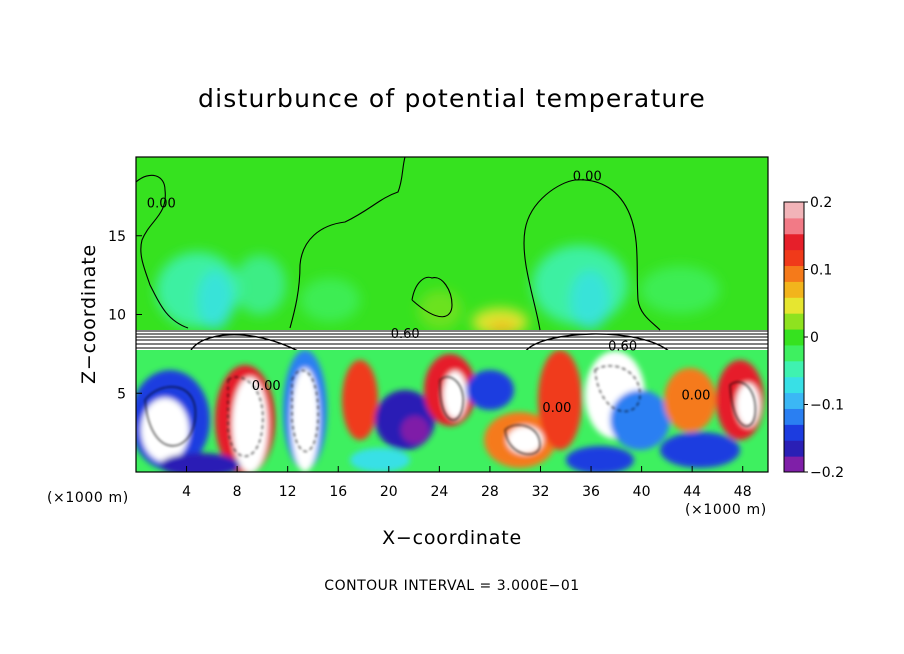 This screenshot has width=904, height=654. Describe the element at coordinates (821, 203) in the screenshot. I see `colorbar-tick-label: 0.2` at that location.